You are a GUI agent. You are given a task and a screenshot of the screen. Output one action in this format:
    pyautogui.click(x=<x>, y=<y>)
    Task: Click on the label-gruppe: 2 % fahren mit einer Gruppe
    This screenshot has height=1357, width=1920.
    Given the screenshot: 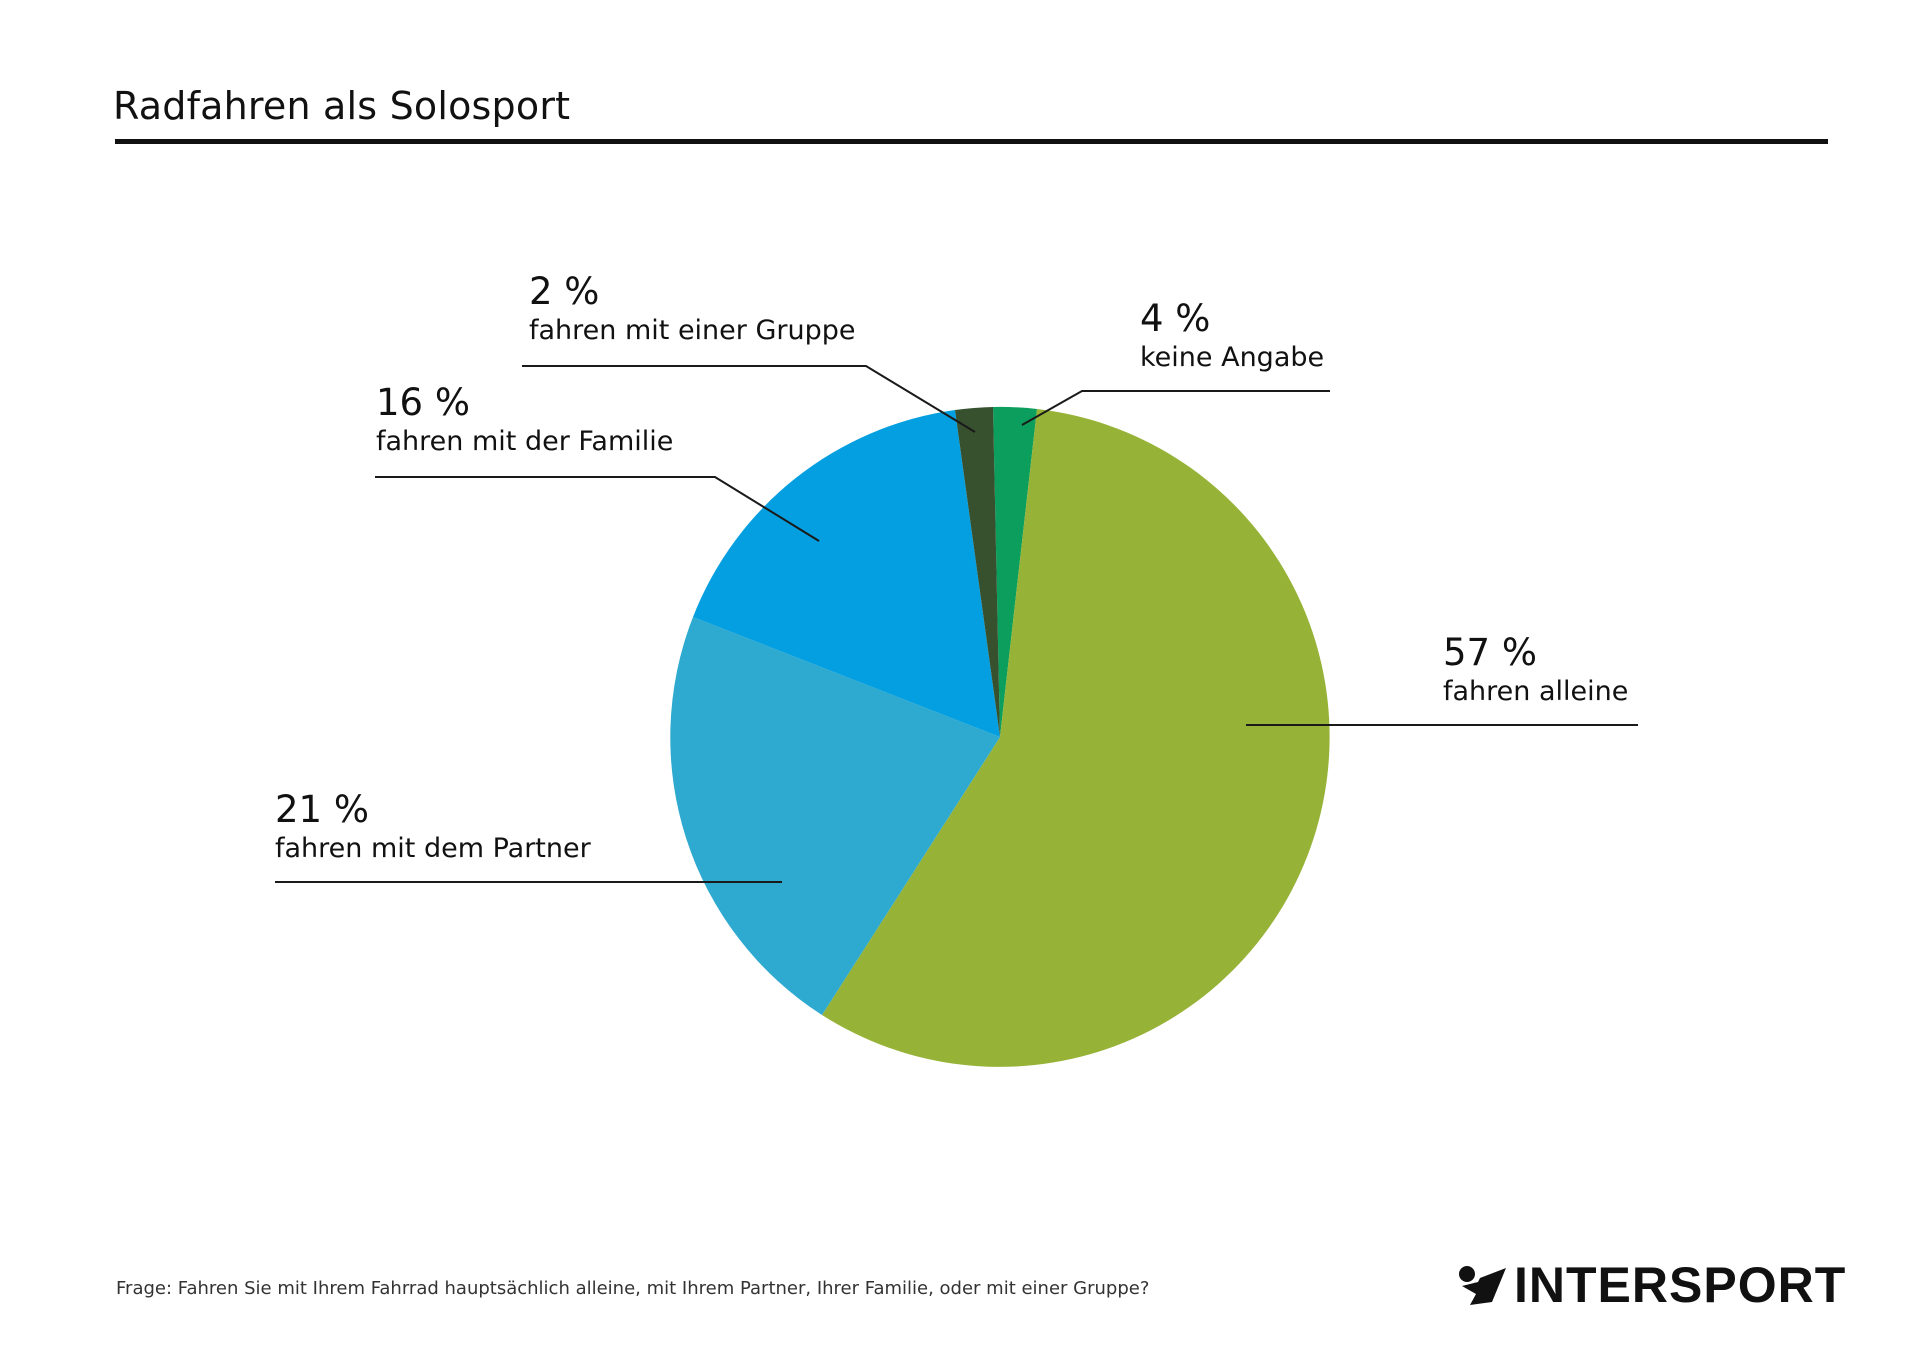 What is the action you would take?
    pyautogui.click(x=692, y=309)
    